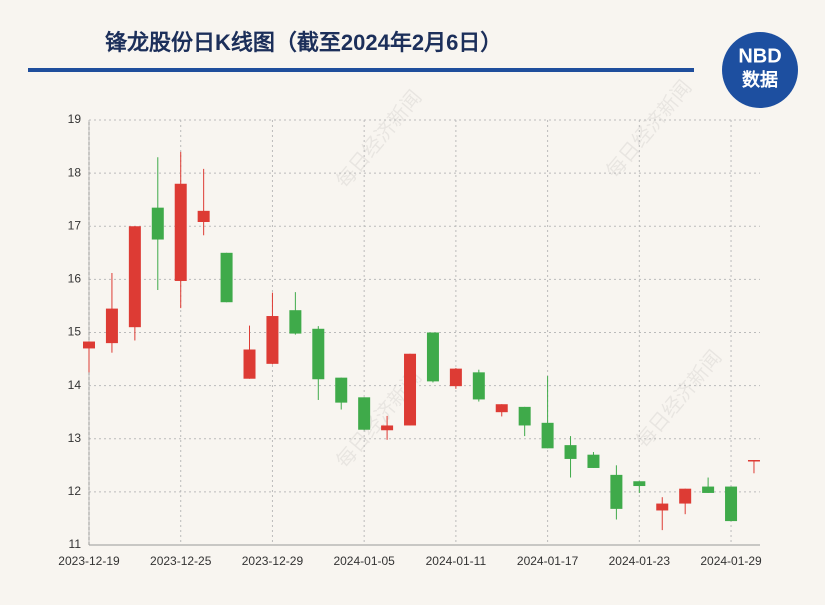 The height and width of the screenshot is (605, 825). I want to click on logo, so click(760, 70).